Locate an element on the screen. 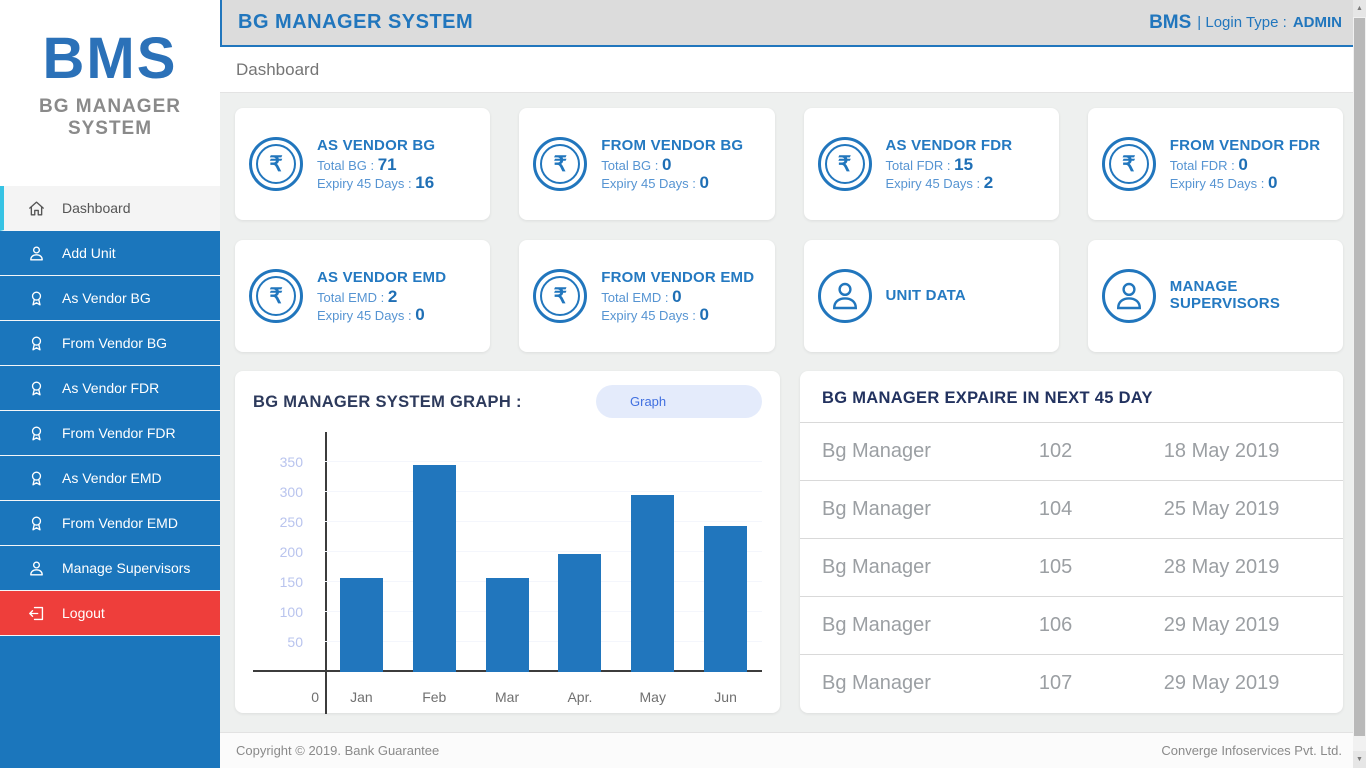 This screenshot has width=1366, height=768. sidebar-item-manage-supervisors: Manage Supervisors is located at coordinates (110, 568).